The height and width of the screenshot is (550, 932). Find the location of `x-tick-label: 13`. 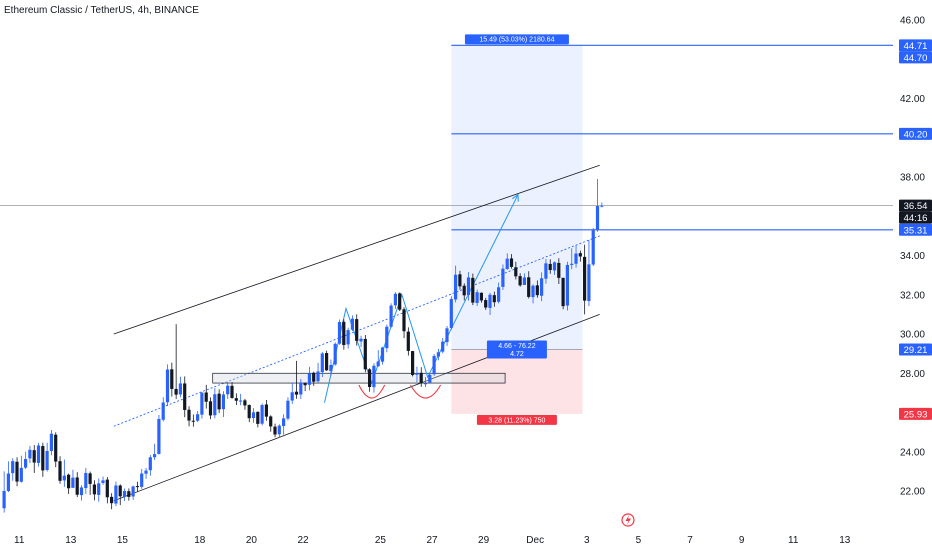

x-tick-label: 13 is located at coordinates (845, 540).